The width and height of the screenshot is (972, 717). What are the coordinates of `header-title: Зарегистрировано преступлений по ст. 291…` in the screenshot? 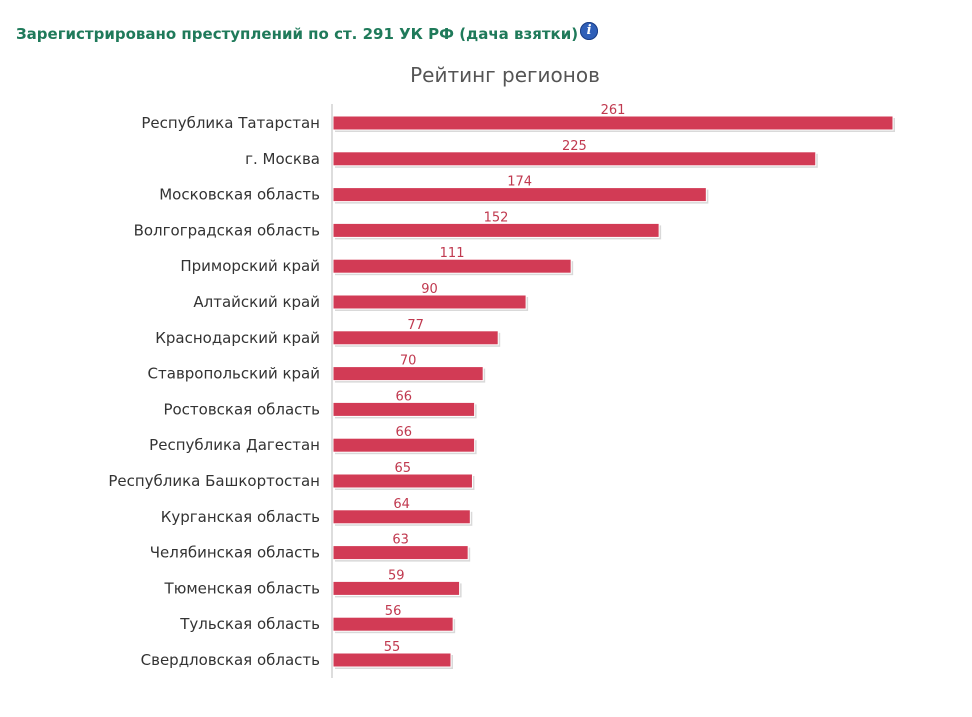 It's located at (297, 34).